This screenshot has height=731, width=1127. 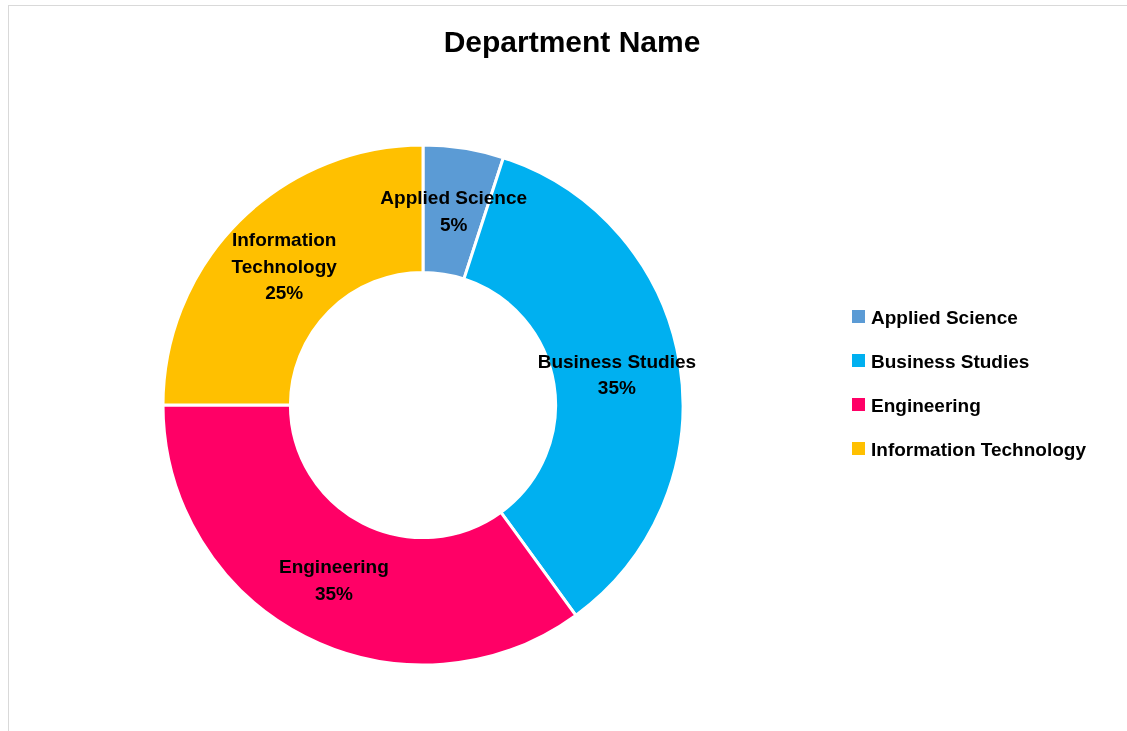 What do you see at coordinates (284, 253) in the screenshot?
I see `slice-label: Information Technology` at bounding box center [284, 253].